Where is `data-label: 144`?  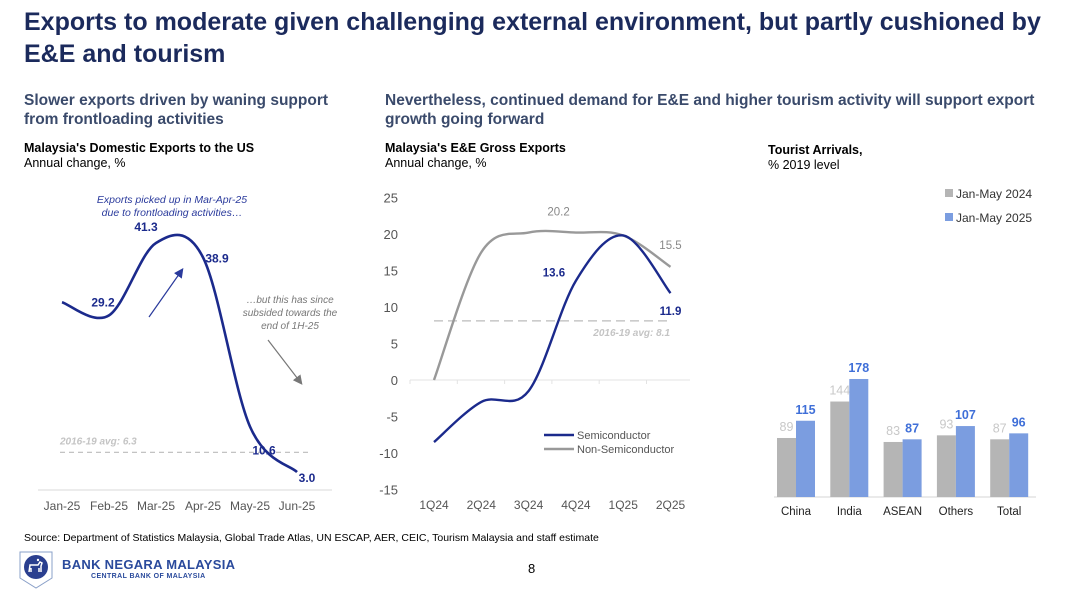
data-label: 144 is located at coordinates (839, 391).